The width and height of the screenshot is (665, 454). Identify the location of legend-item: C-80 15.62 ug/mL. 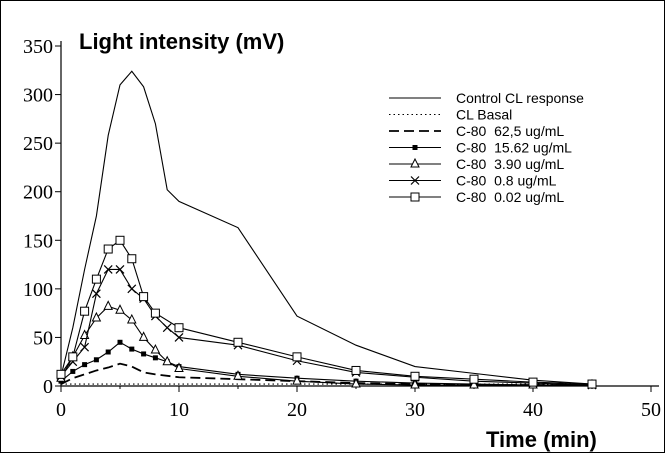
(480, 148).